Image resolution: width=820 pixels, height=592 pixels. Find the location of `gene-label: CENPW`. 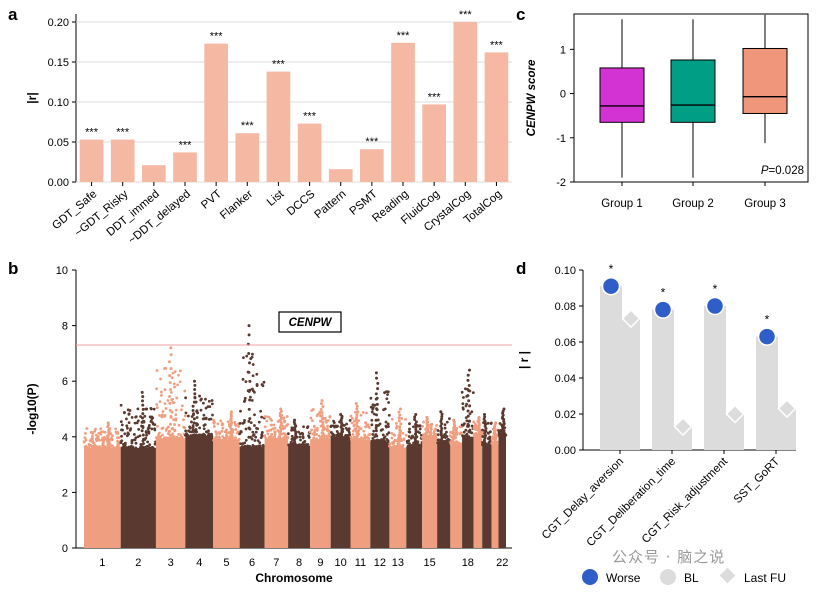

gene-label: CENPW is located at coordinates (311, 323).